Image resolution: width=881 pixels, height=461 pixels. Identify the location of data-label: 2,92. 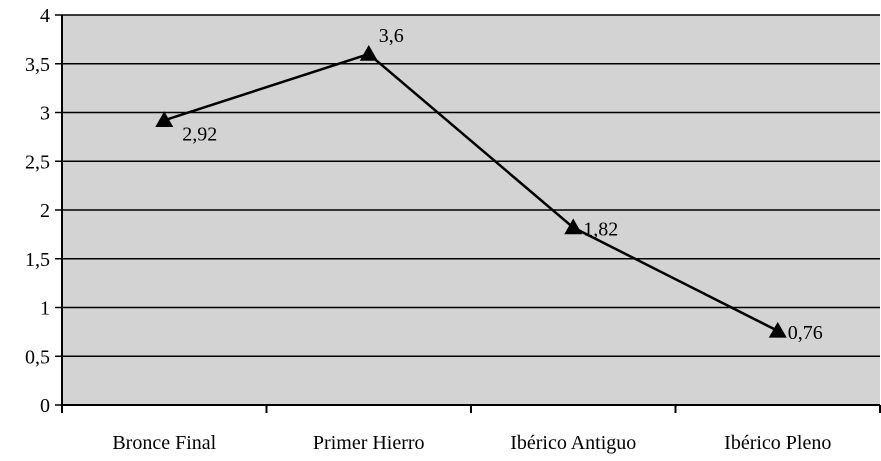
(199, 134).